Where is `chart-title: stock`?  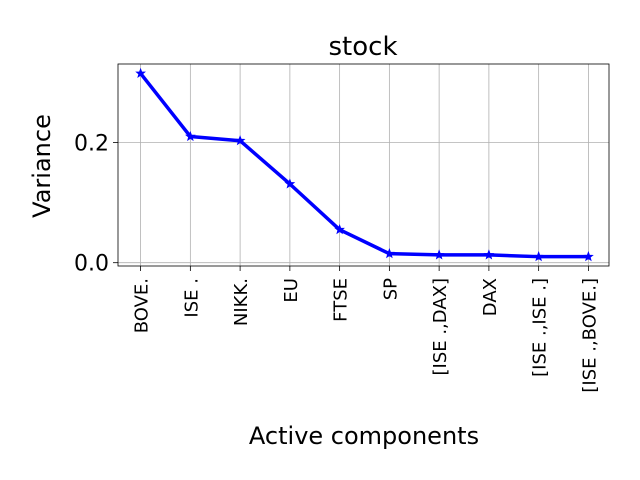 chart-title: stock is located at coordinates (363, 47).